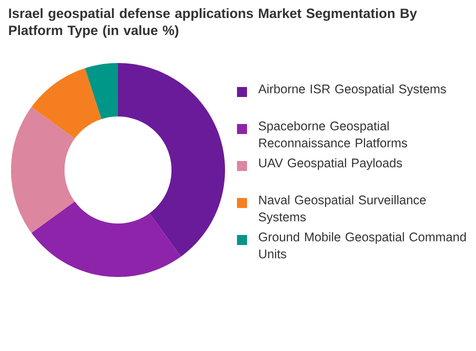 The width and height of the screenshot is (476, 351). What do you see at coordinates (342, 209) in the screenshot?
I see `legend-label: Naval Geospatial Surveillance Systems` at bounding box center [342, 209].